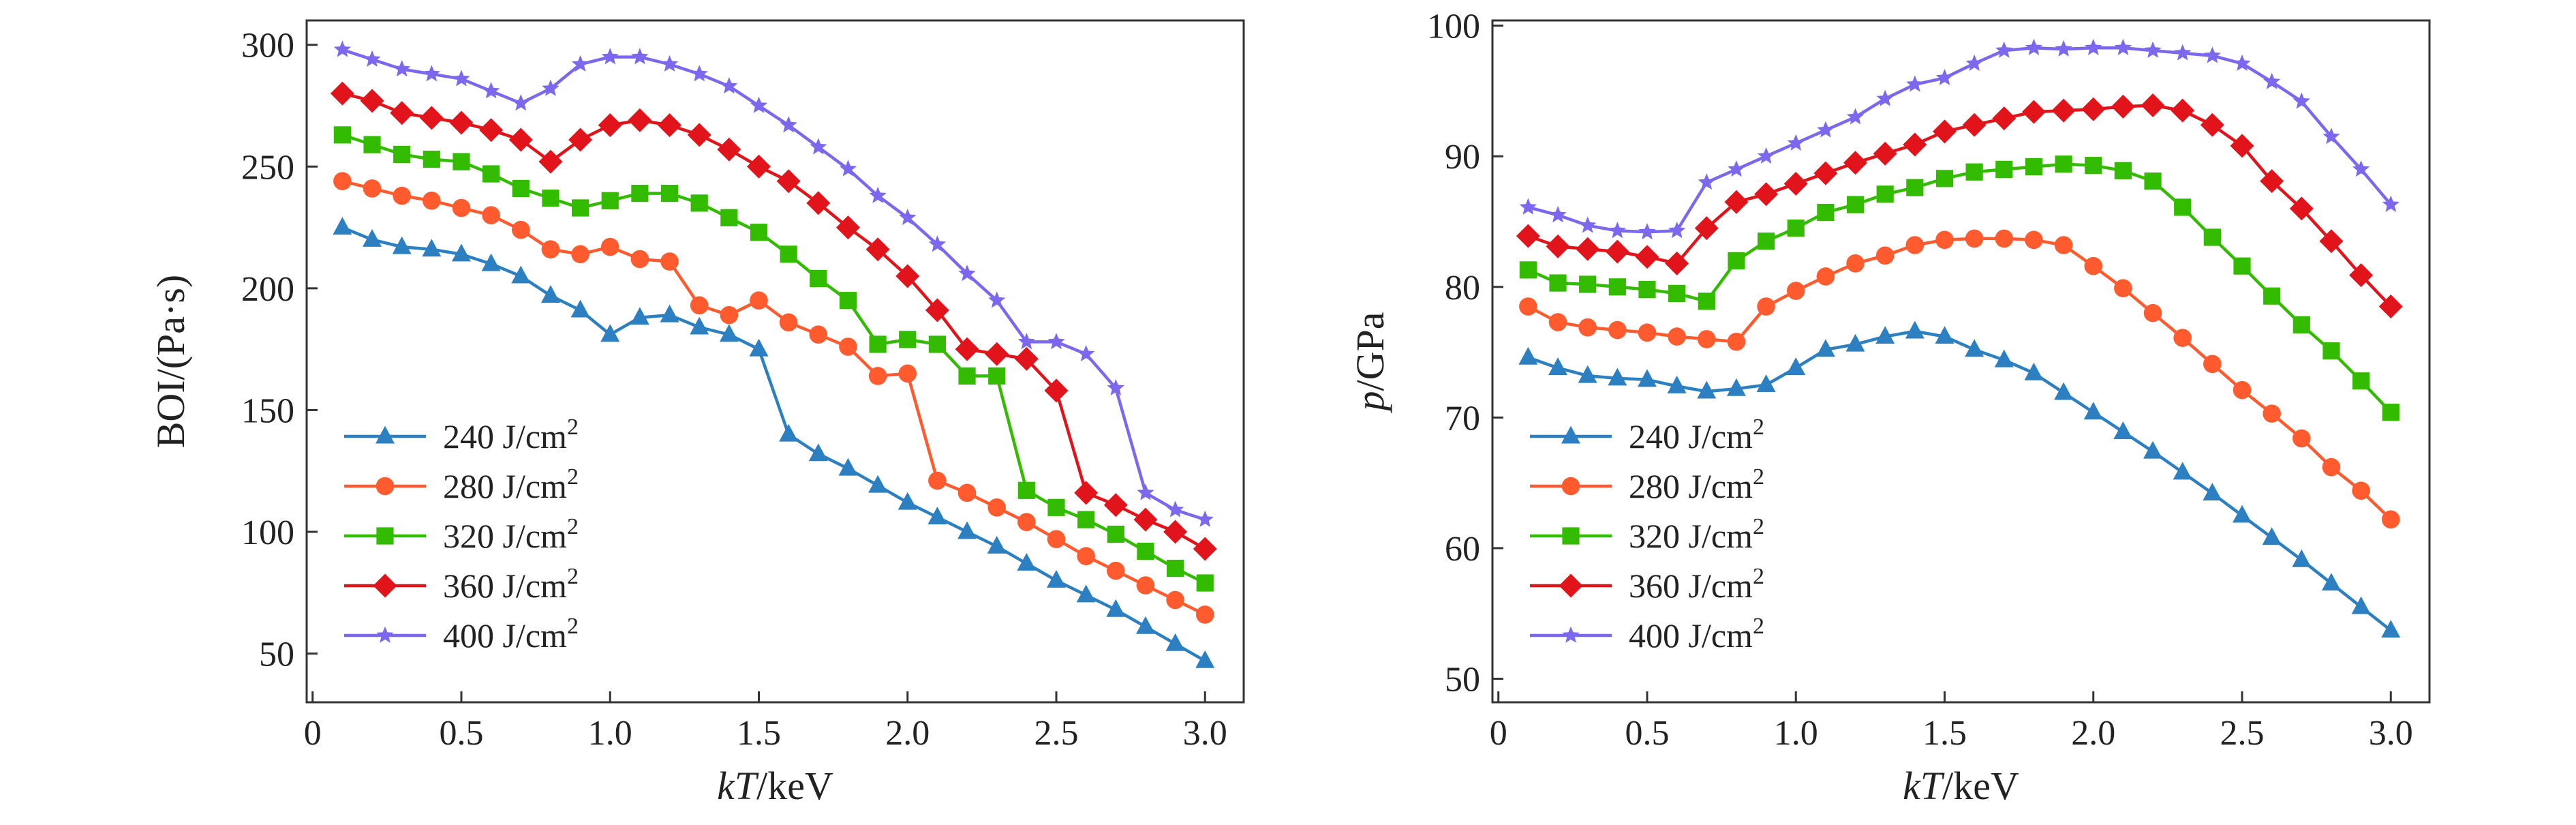  Describe the element at coordinates (267, 289) in the screenshot. I see `y-tick-label: 200` at that location.